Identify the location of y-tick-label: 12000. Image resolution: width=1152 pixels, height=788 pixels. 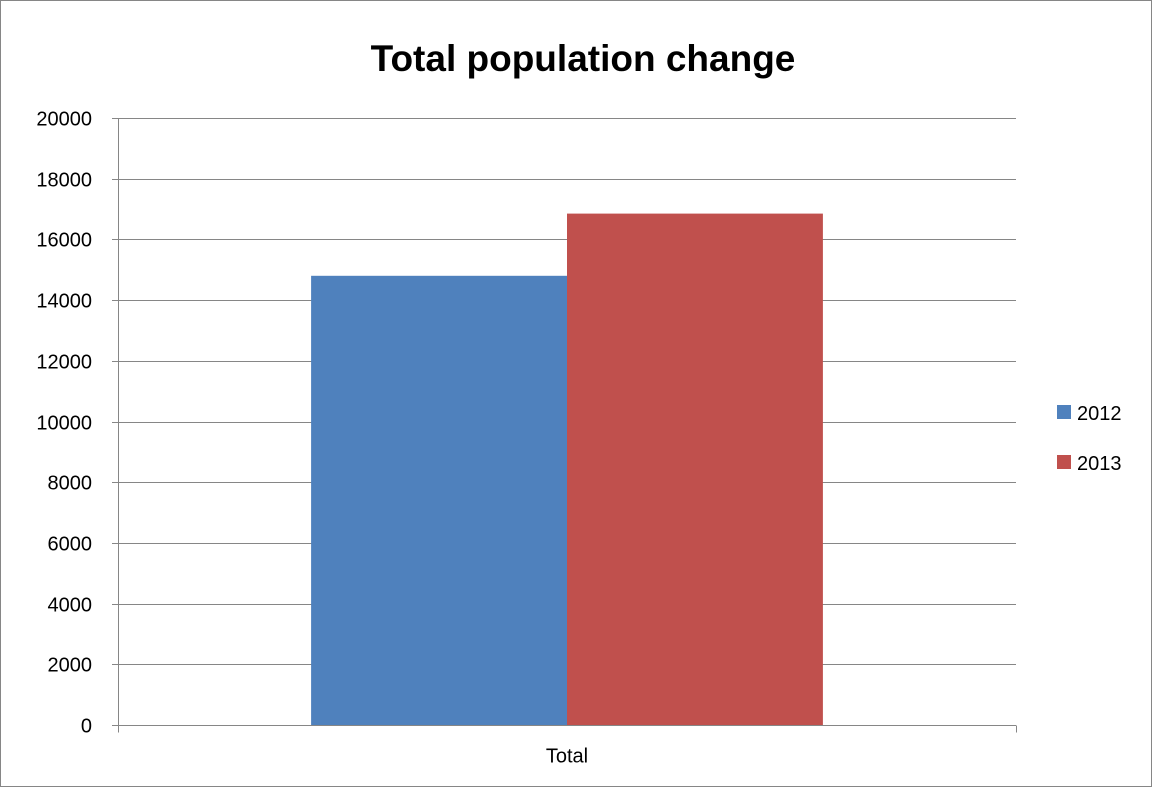
(64, 363).